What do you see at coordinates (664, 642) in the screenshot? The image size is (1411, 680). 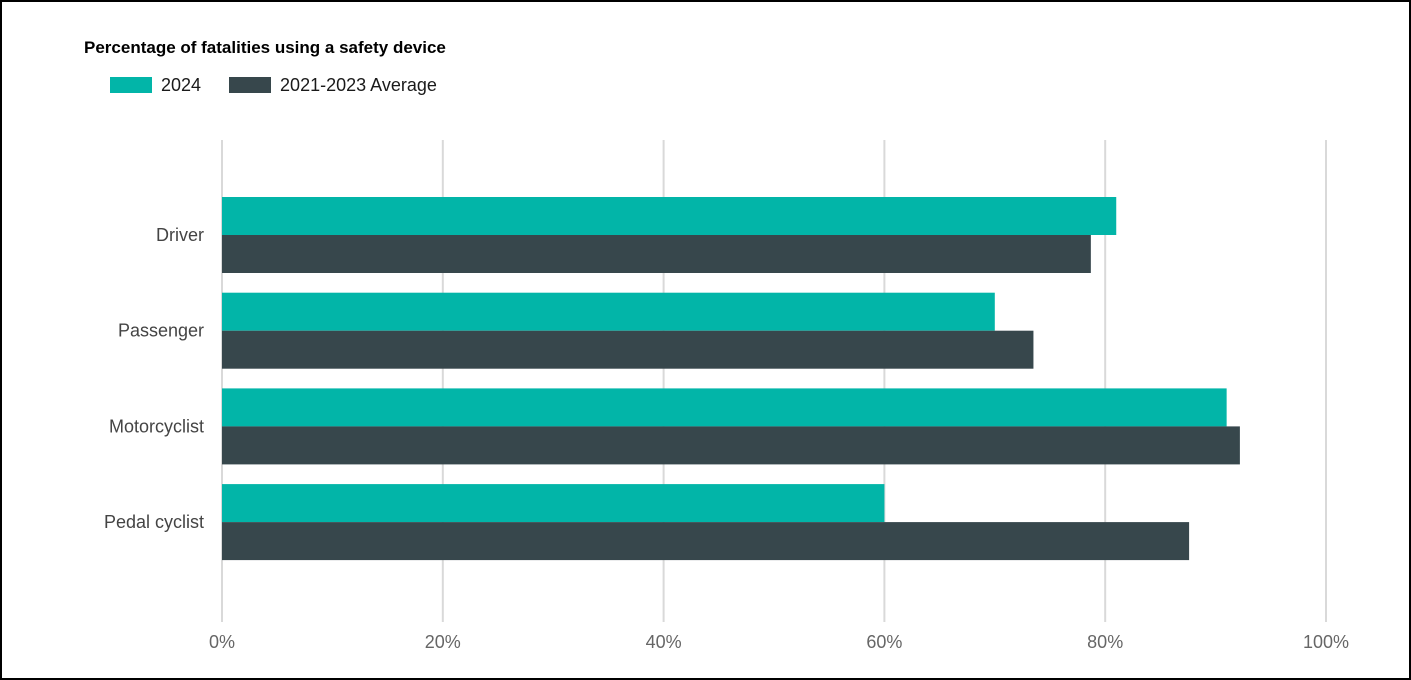 I see `x-tick-label: 40%` at bounding box center [664, 642].